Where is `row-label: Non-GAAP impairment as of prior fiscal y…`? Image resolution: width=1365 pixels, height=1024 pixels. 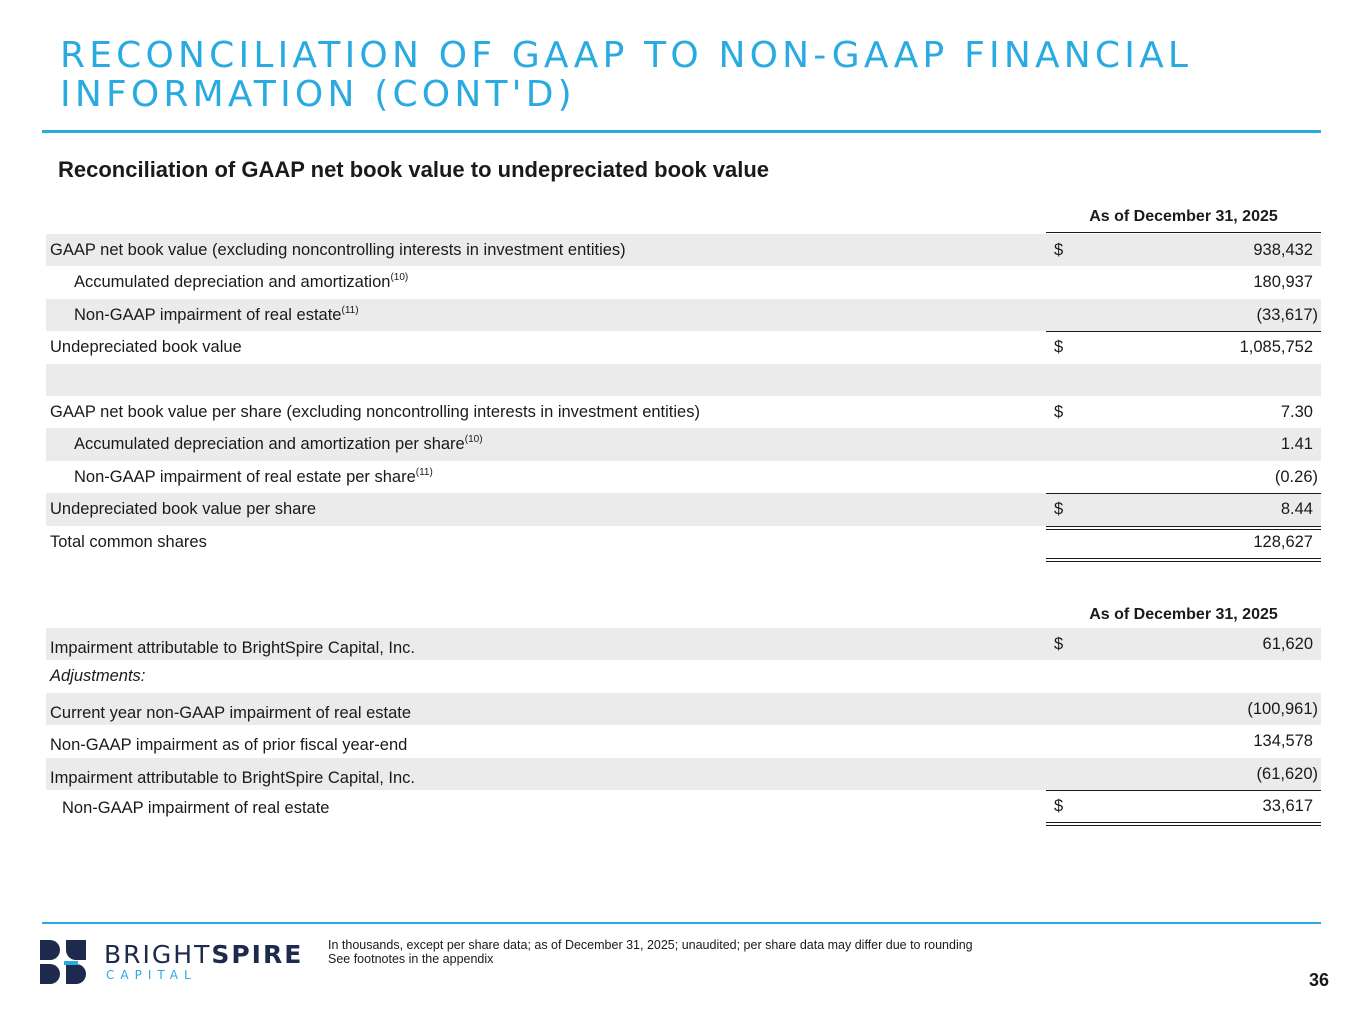 row-label: Non-GAAP impairment as of prior fiscal y… is located at coordinates (229, 745).